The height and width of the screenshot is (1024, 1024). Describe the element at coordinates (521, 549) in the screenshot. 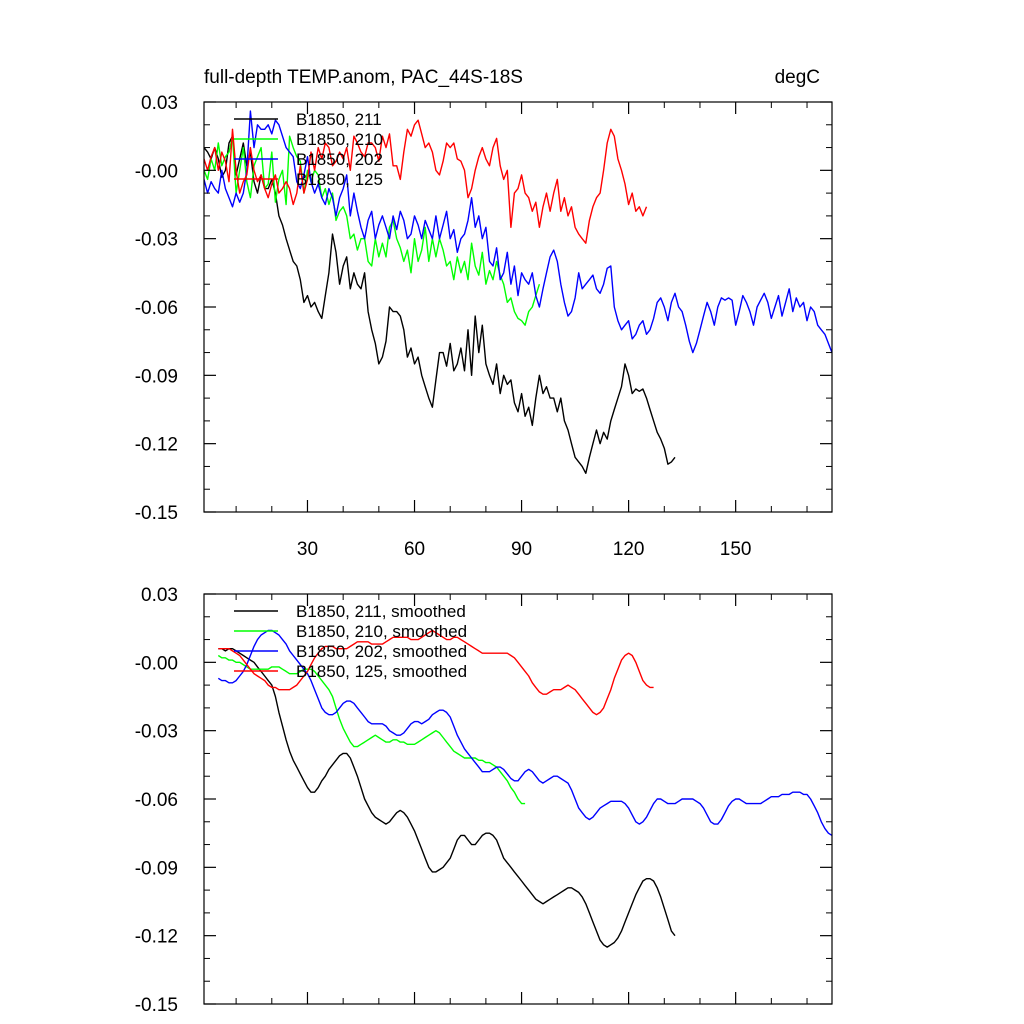

I see `x-tick-label: 90` at that location.